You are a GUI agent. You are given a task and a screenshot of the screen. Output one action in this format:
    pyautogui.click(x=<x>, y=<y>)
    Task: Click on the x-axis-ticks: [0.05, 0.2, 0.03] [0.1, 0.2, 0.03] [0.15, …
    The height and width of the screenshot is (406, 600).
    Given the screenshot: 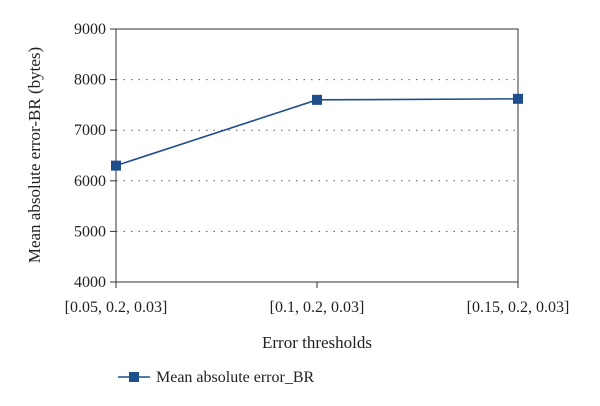 What is the action you would take?
    pyautogui.click(x=317, y=299)
    